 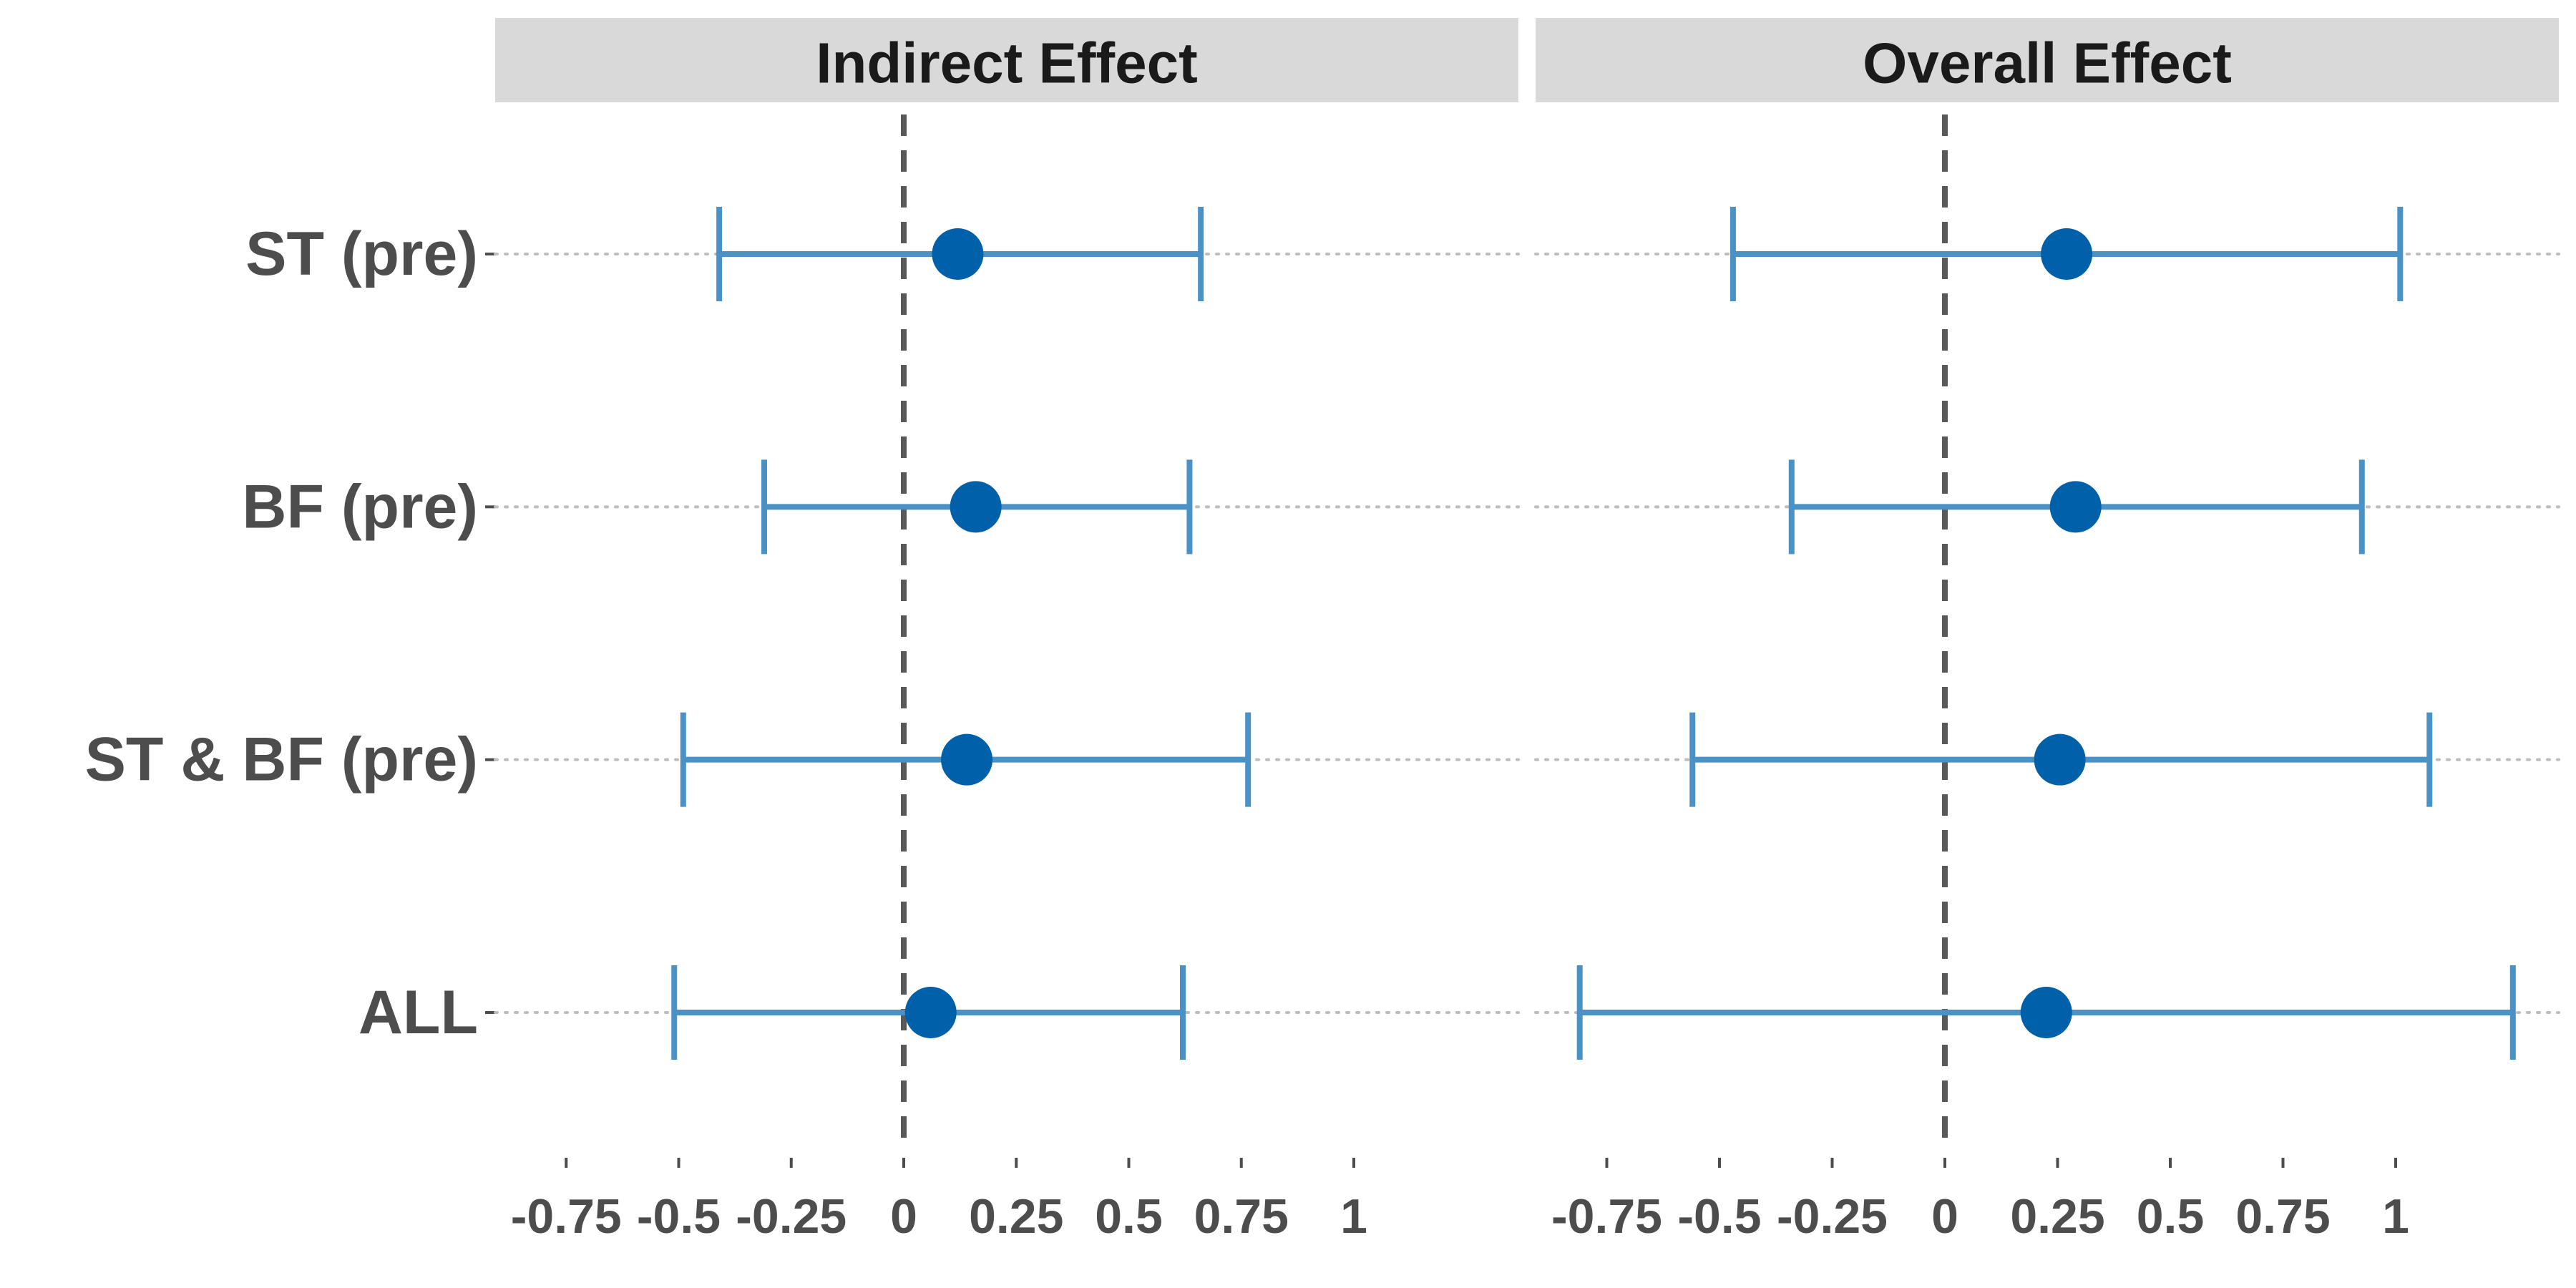 I want to click on y-tick-label: ST (pre), so click(x=361, y=254).